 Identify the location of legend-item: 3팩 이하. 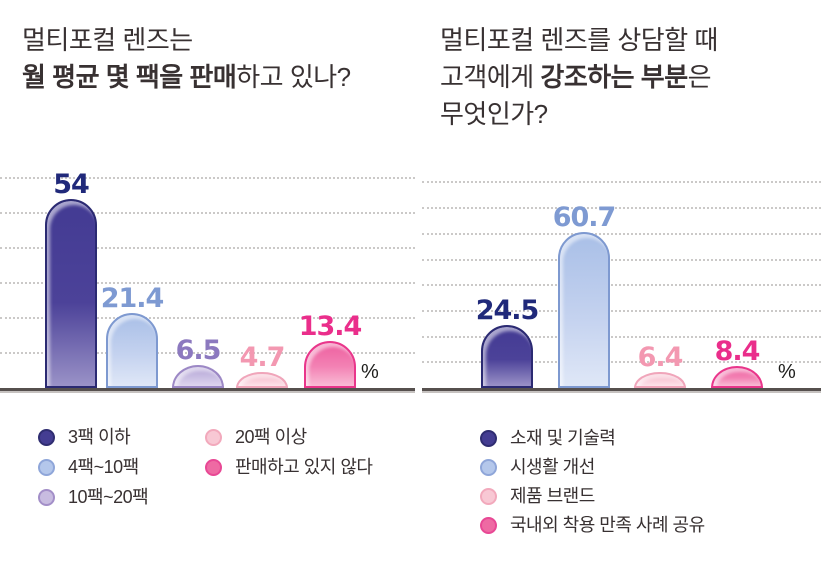
(93, 437).